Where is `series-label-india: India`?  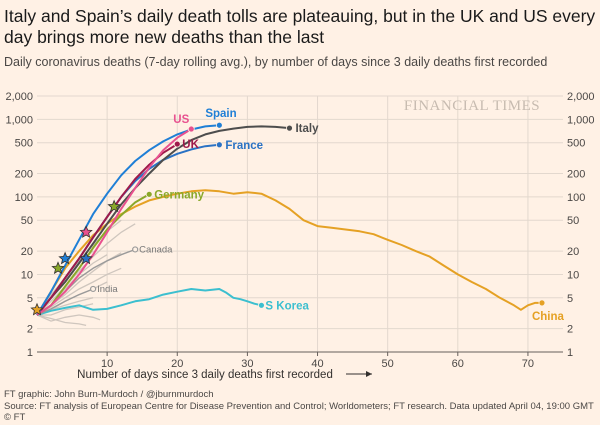
series-label-india: India is located at coordinates (107, 289).